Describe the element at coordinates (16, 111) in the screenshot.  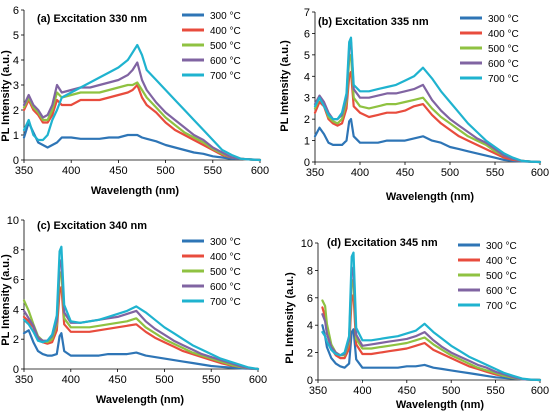
I see `panel-a-y-tick-label: 2` at that location.